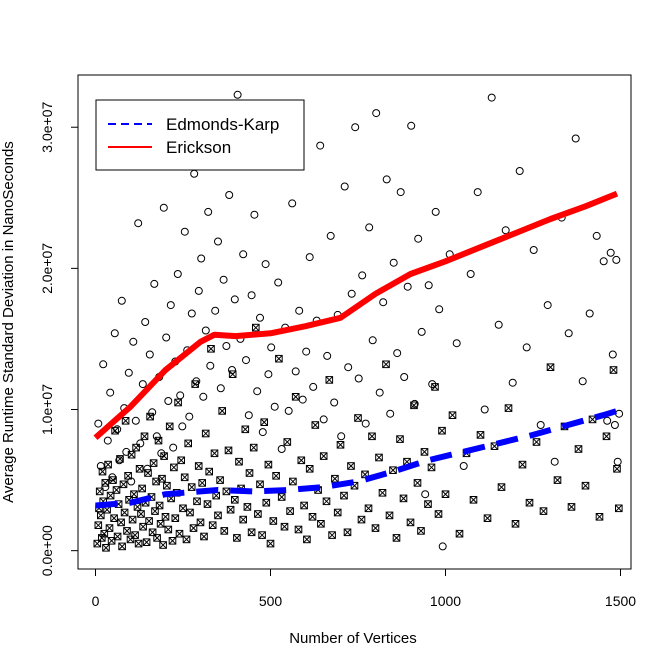 This screenshot has width=666, height=667. Describe the element at coordinates (356, 458) in the screenshot. I see `edmonds-karp-trend-line` at that location.